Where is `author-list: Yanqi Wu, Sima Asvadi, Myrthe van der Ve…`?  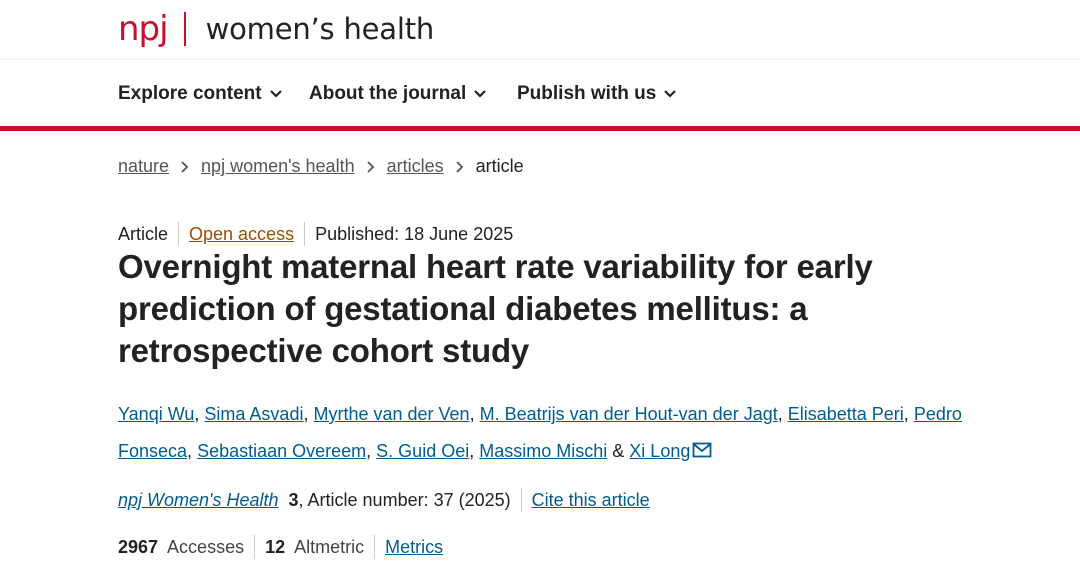
author-list: Yanqi Wu, Sima Asvadi, Myrthe van der Ve… is located at coordinates (540, 432).